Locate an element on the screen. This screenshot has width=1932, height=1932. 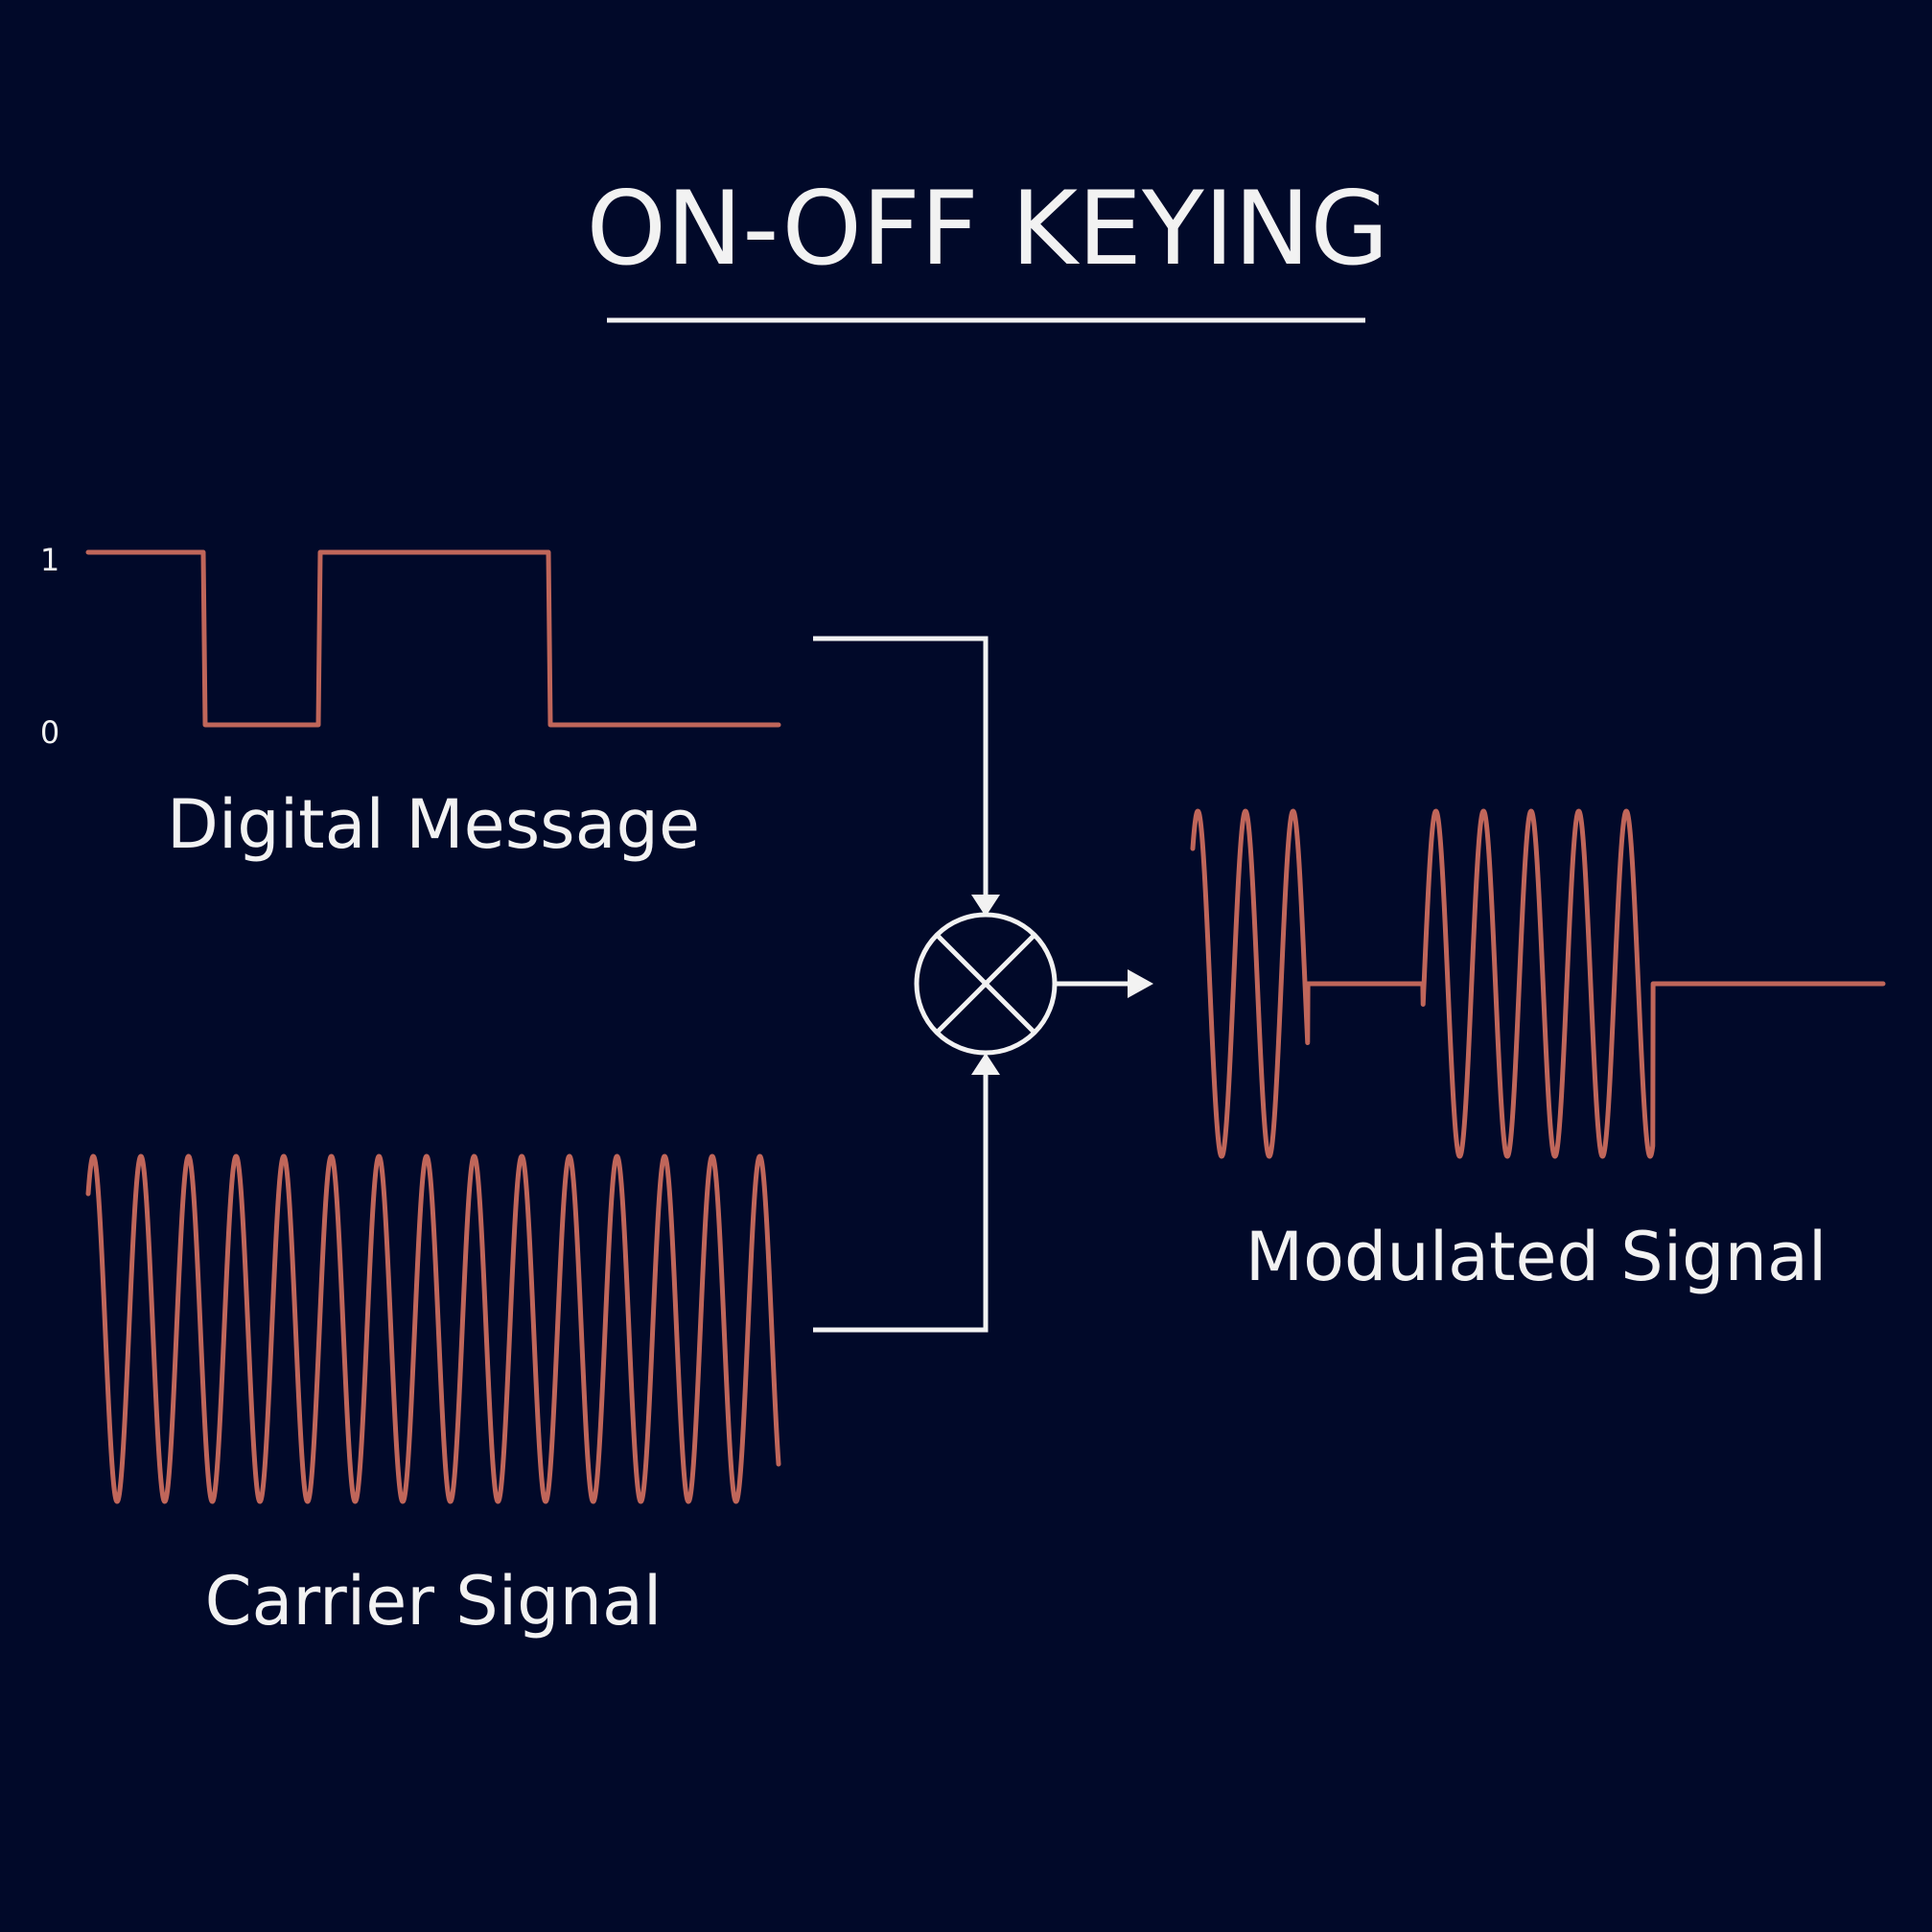
level-low-label: 0 is located at coordinates (49, 732).